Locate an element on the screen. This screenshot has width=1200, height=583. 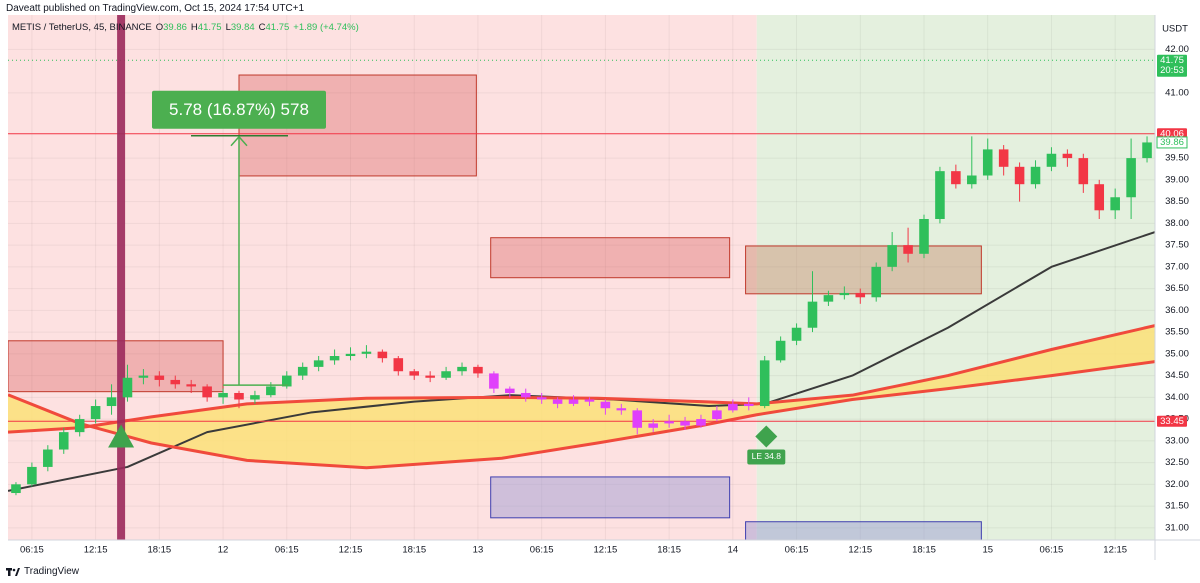
price-tag is located at coordinates (1172, 65).